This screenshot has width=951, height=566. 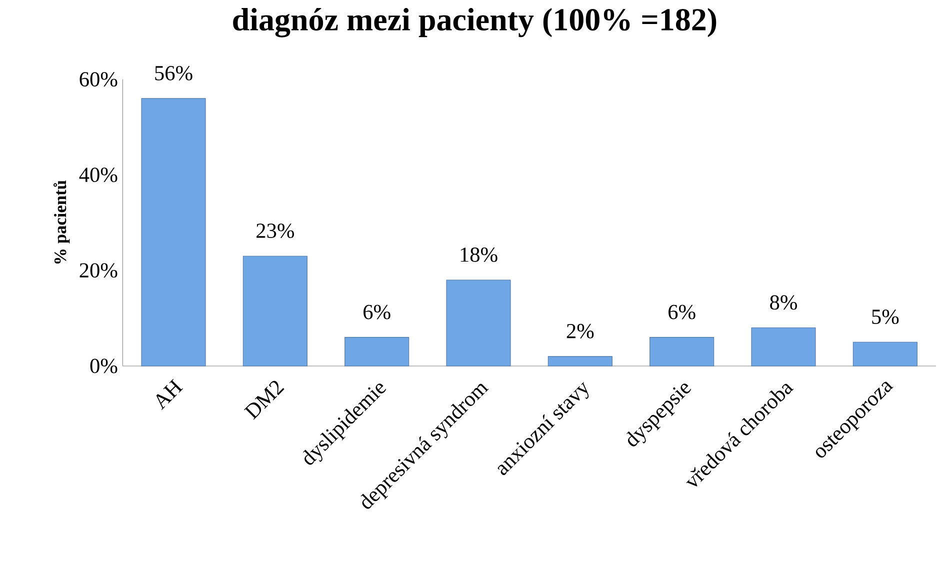 What do you see at coordinates (479, 254) in the screenshot?
I see `data-label: 18%` at bounding box center [479, 254].